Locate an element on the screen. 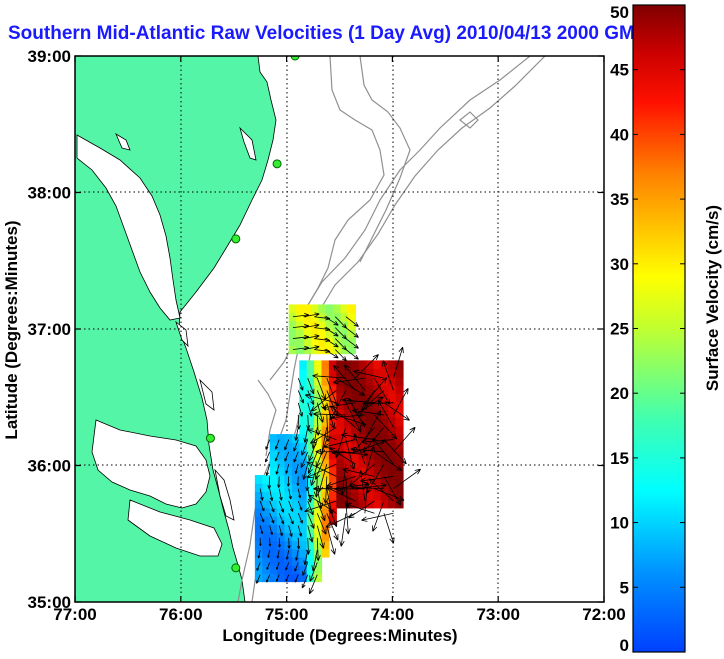 The width and height of the screenshot is (724, 659). station-marker is located at coordinates (277, 164).